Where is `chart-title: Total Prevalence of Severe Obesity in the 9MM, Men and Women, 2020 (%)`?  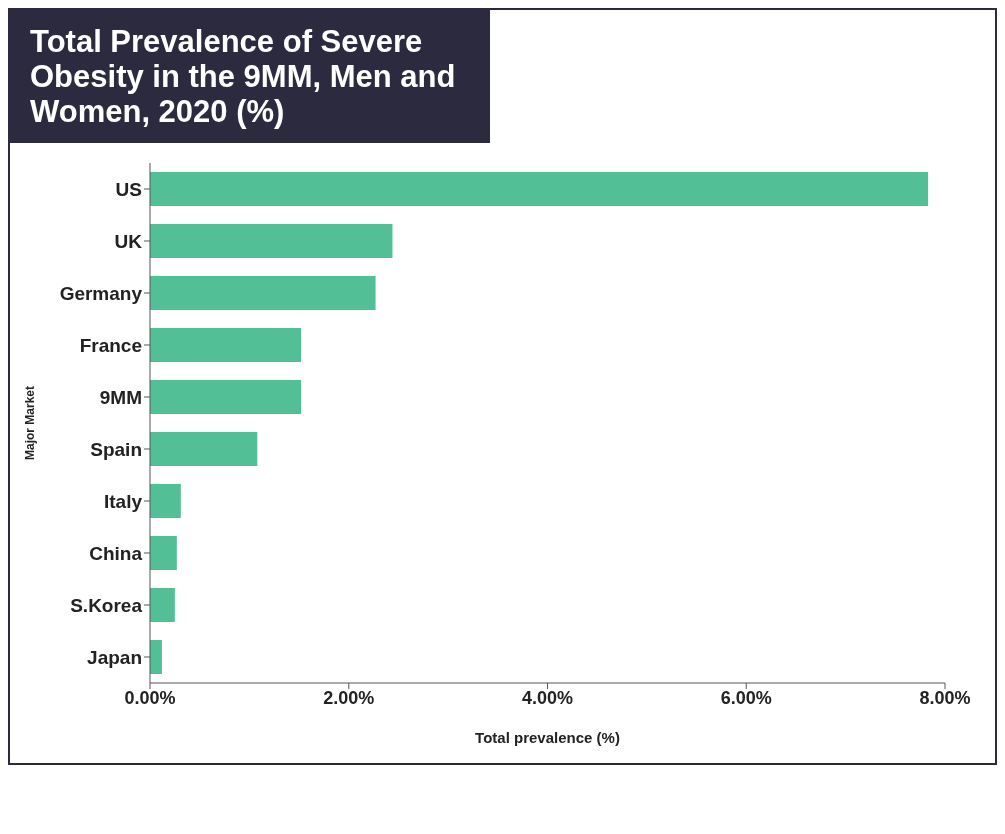 chart-title: Total Prevalence of Severe Obesity in the 9MM, Men and Women, 2020 (%) is located at coordinates (243, 76).